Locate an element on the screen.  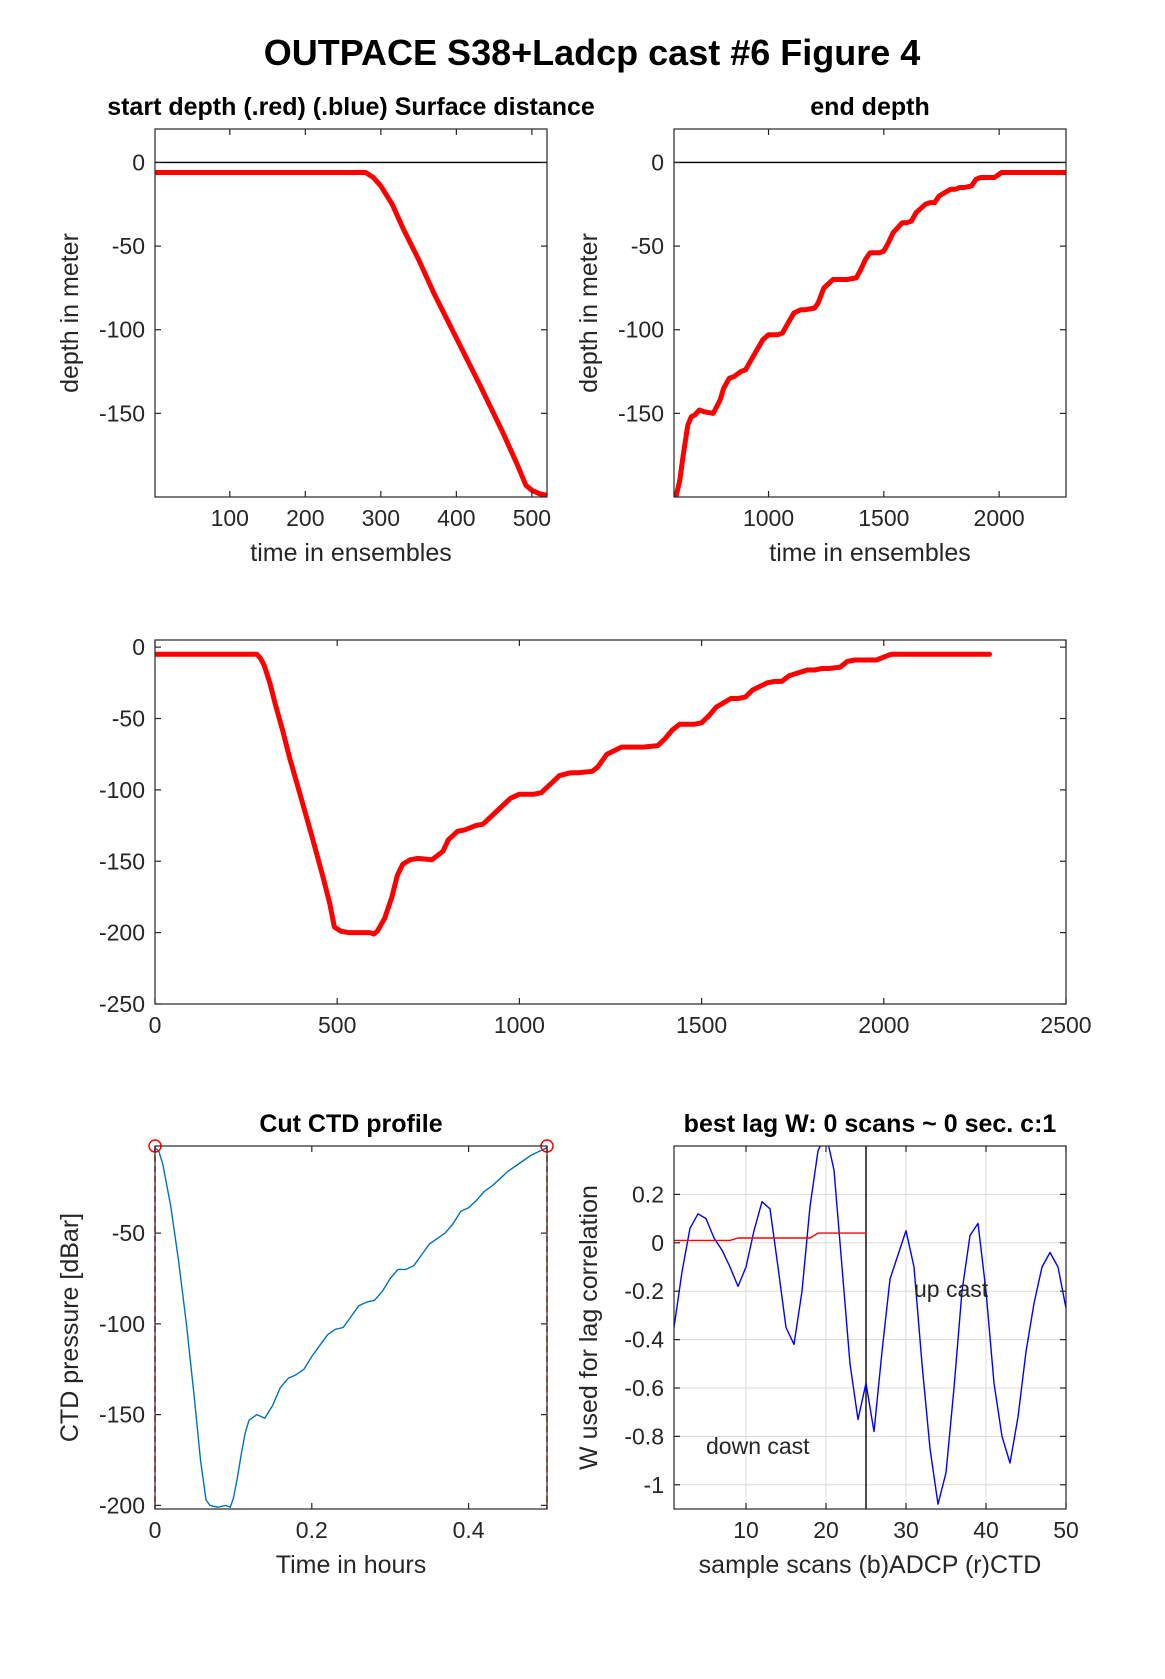
x-tick-label: 50 is located at coordinates (1066, 1530).